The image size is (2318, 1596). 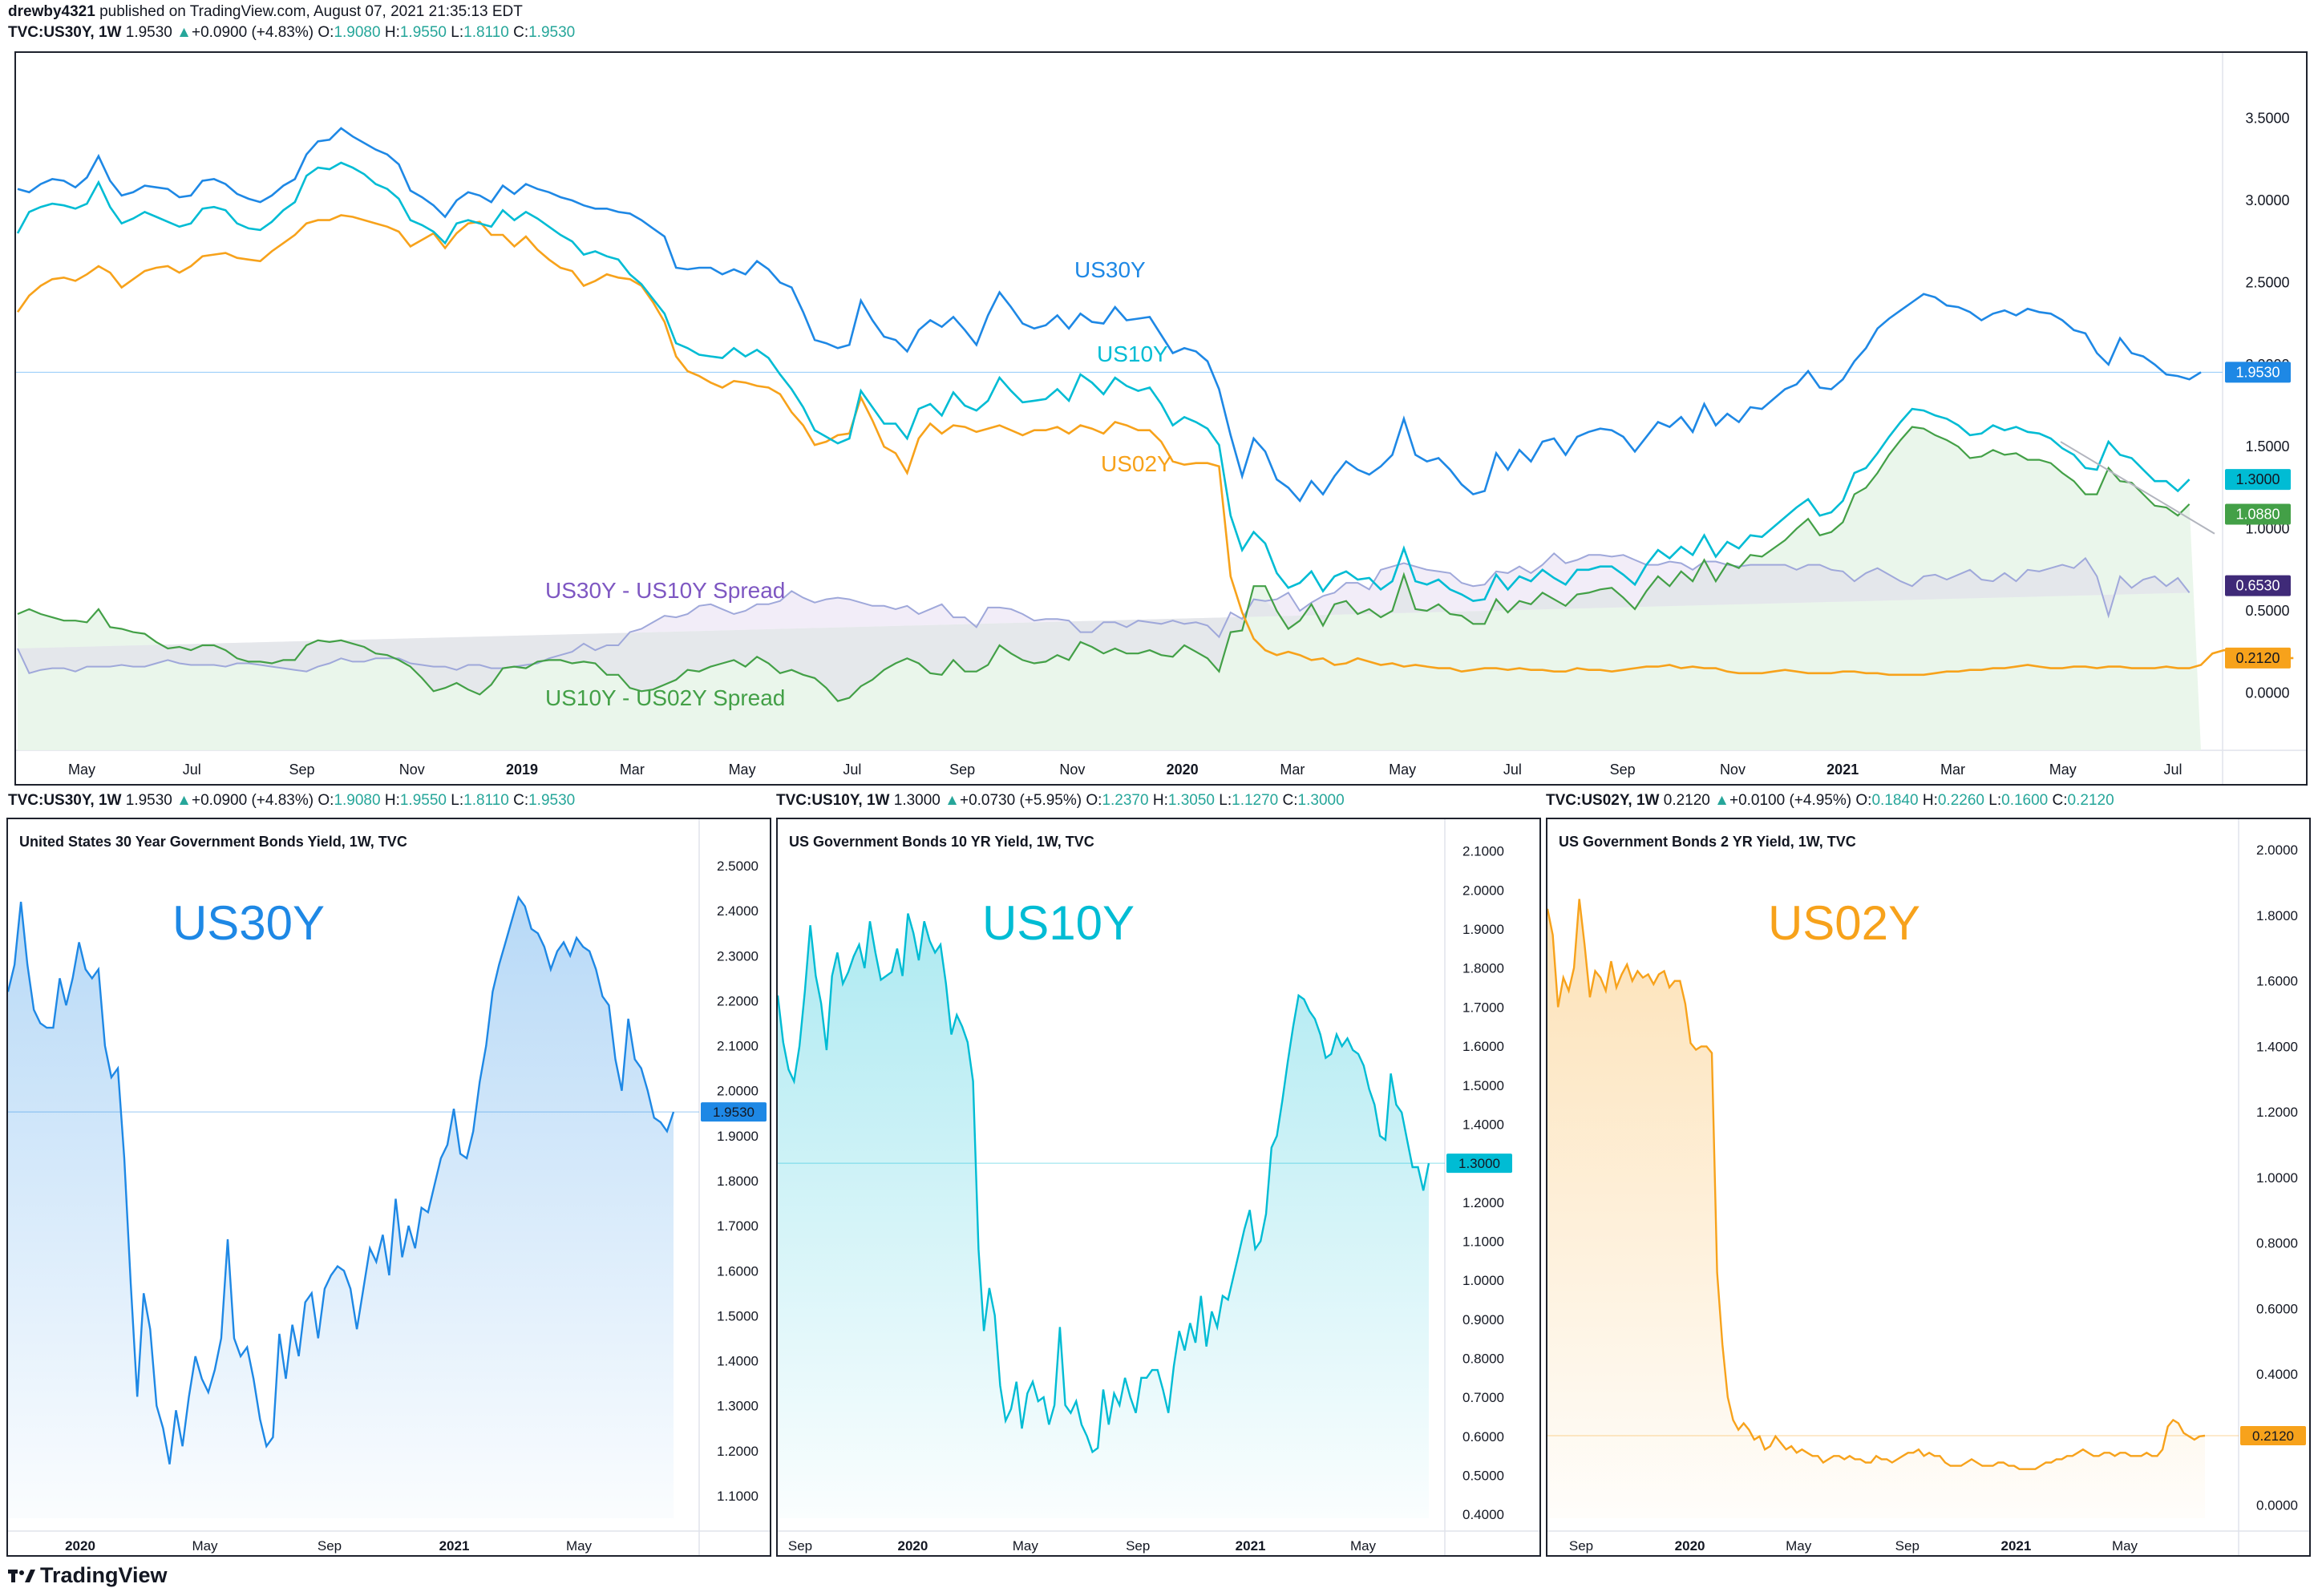 What do you see at coordinates (1110, 269) in the screenshot?
I see `us30y-label: US30Y` at bounding box center [1110, 269].